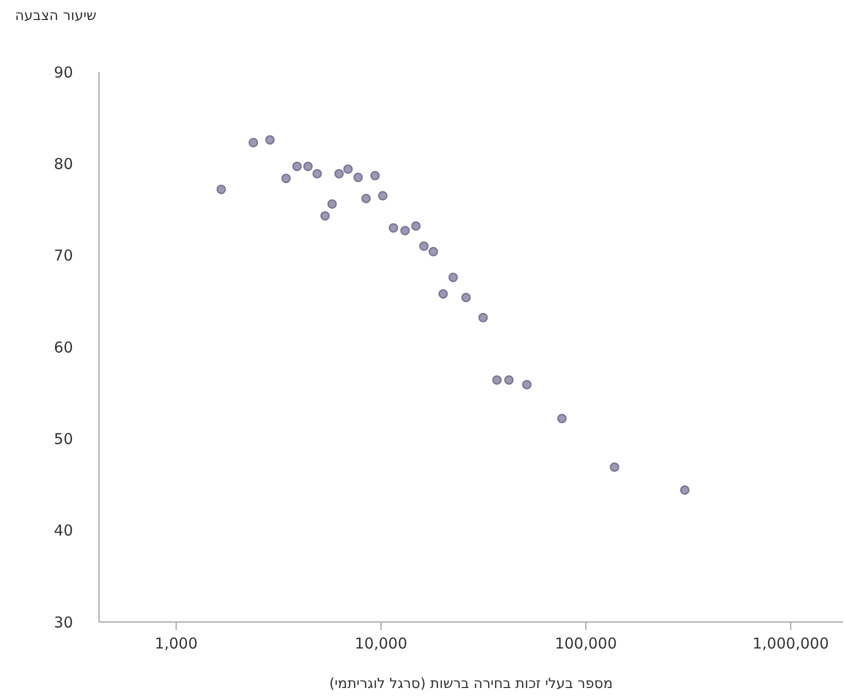  Describe the element at coordinates (176, 643) in the screenshot. I see `x-tick-label: 1,000` at that location.